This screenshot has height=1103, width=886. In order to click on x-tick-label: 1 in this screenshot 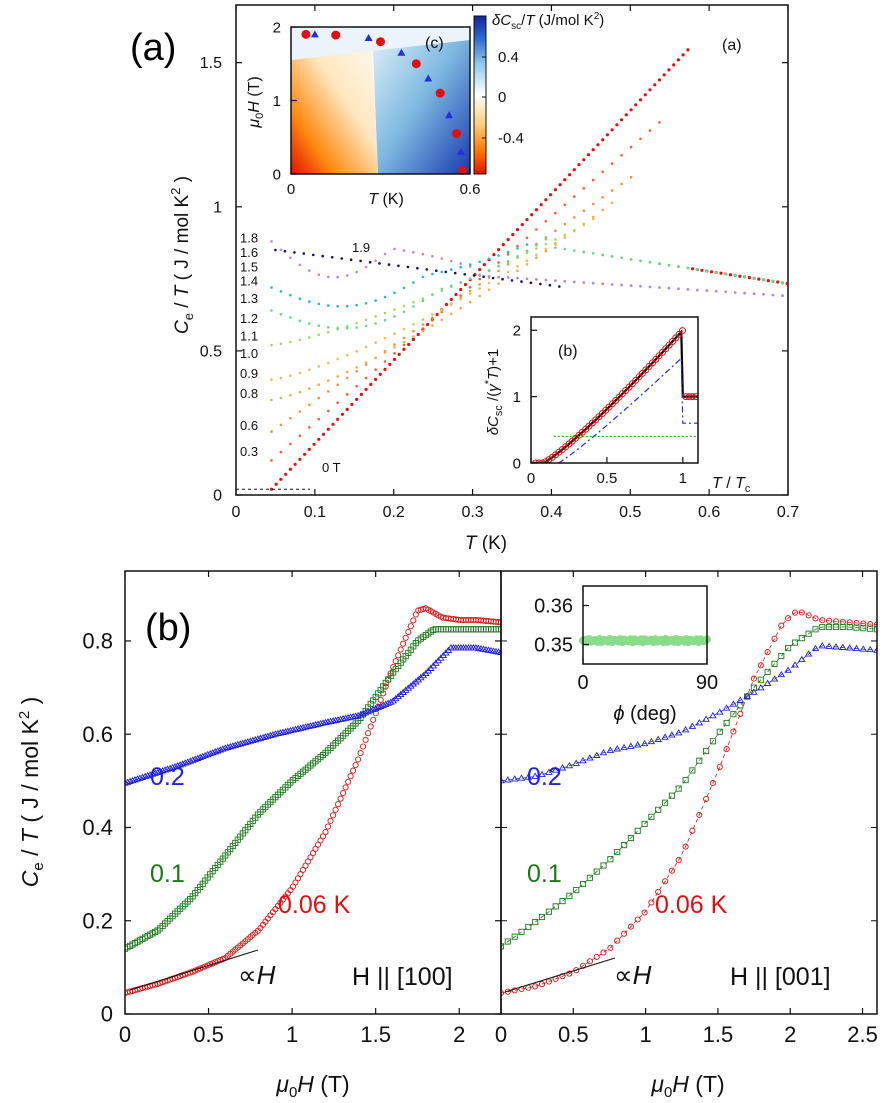, I will do `click(292, 1034)`.